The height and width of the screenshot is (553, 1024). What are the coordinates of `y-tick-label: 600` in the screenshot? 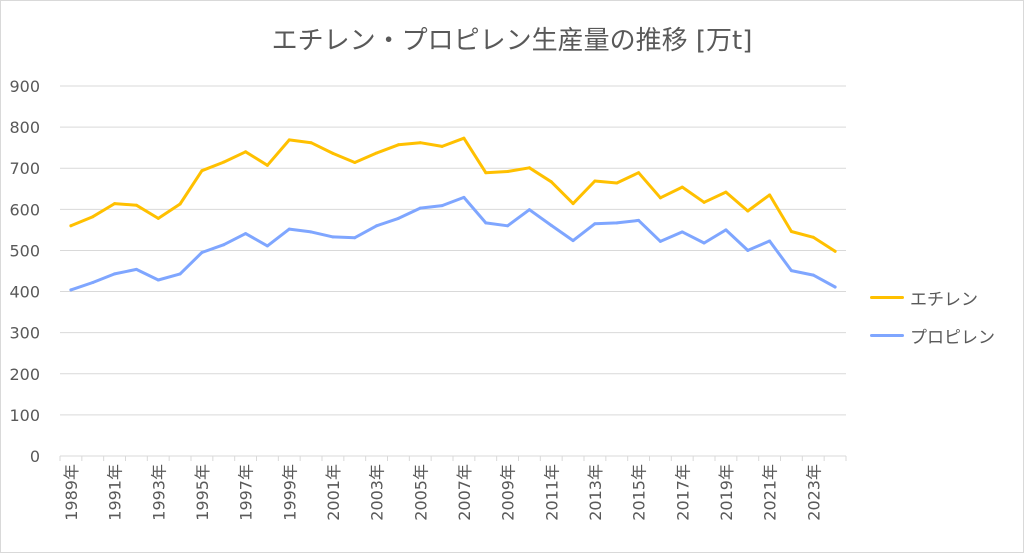 It's located at (24, 209).